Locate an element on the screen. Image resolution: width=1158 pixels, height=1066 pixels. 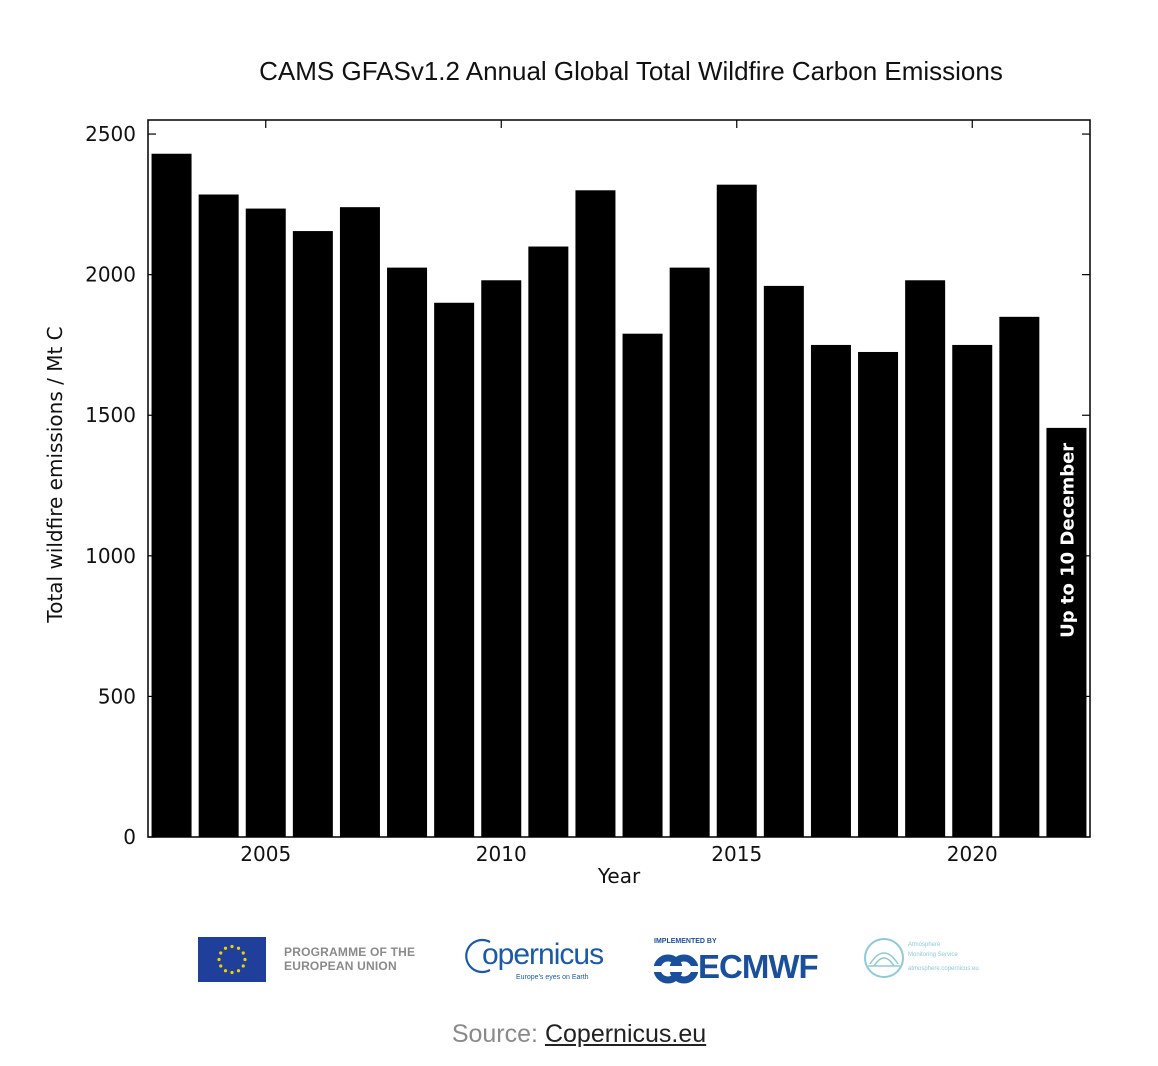
ecmwf-symbol-icon is located at coordinates (676, 969).